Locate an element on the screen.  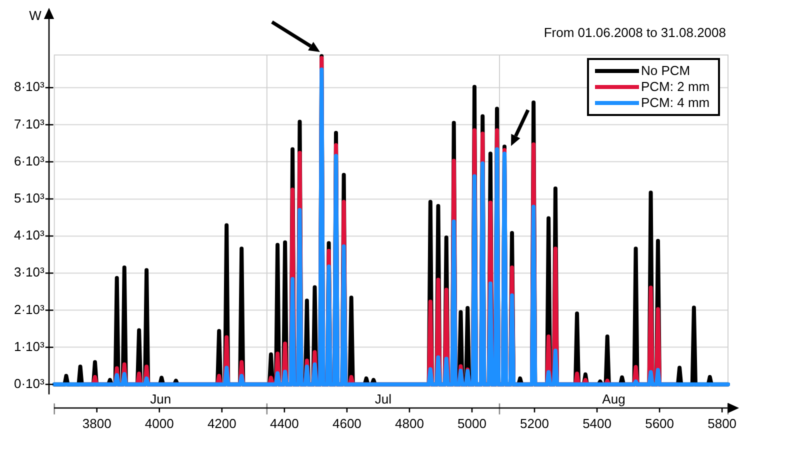
y-tick-label: 0·10³ is located at coordinates (30, 383).